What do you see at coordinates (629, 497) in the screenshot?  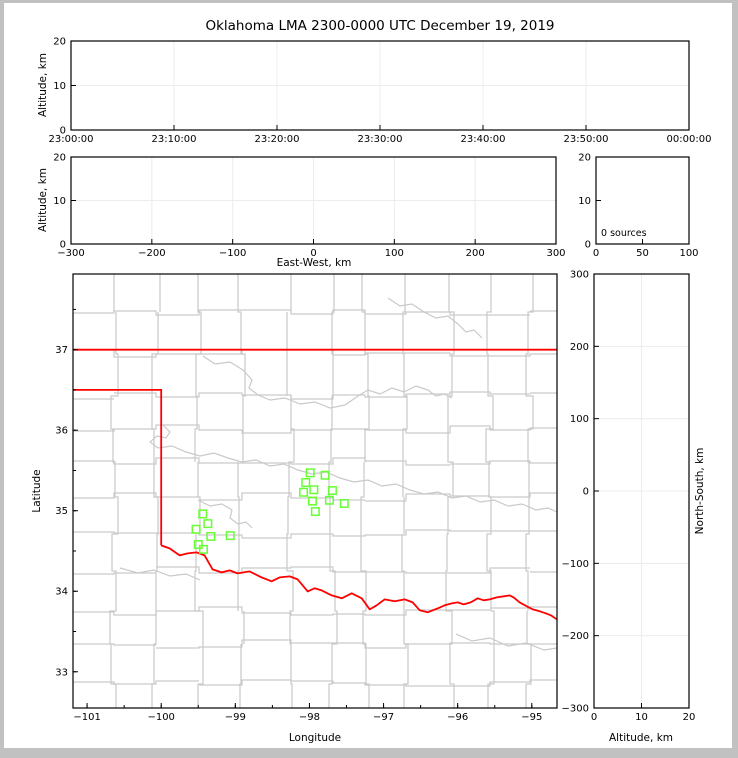 I see `panel-northsouth-altitude: 0 10 20 −300 −200 −100 0 100 200 300` at bounding box center [629, 497].